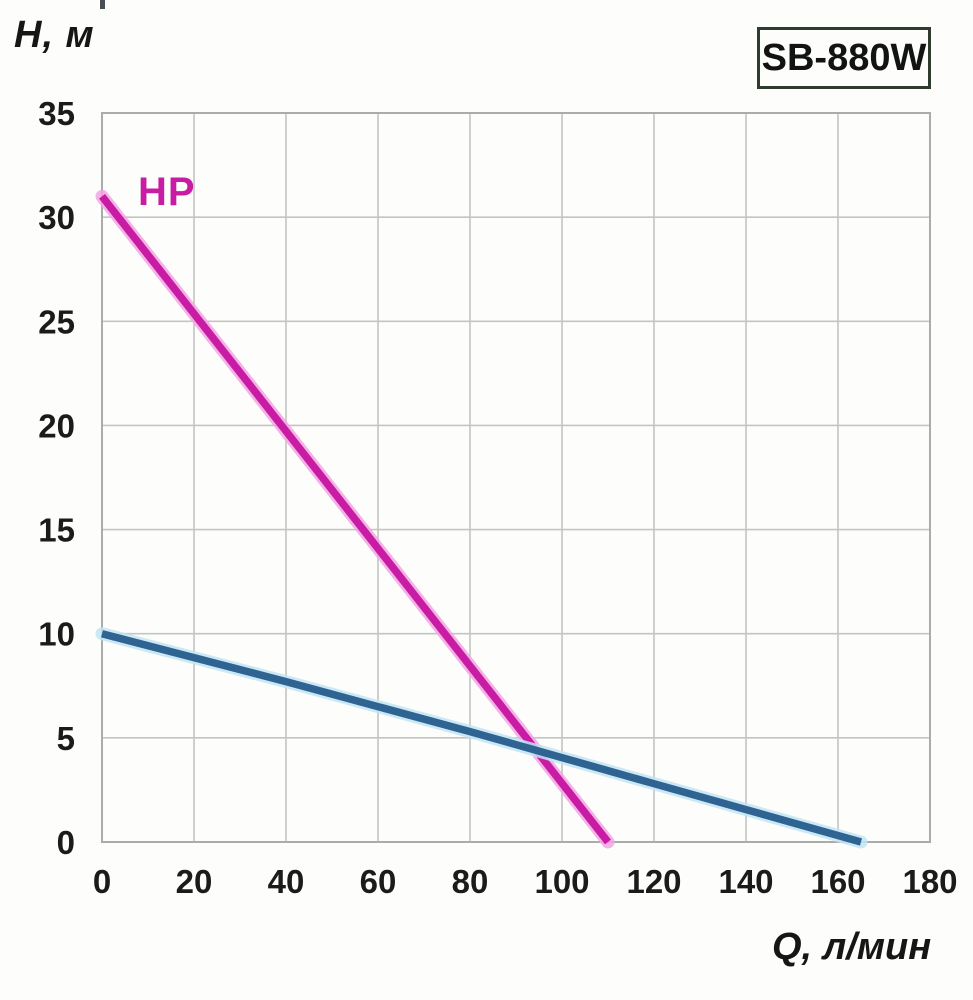 This screenshot has width=973, height=1000. I want to click on x-tick-label: 120, so click(653, 881).